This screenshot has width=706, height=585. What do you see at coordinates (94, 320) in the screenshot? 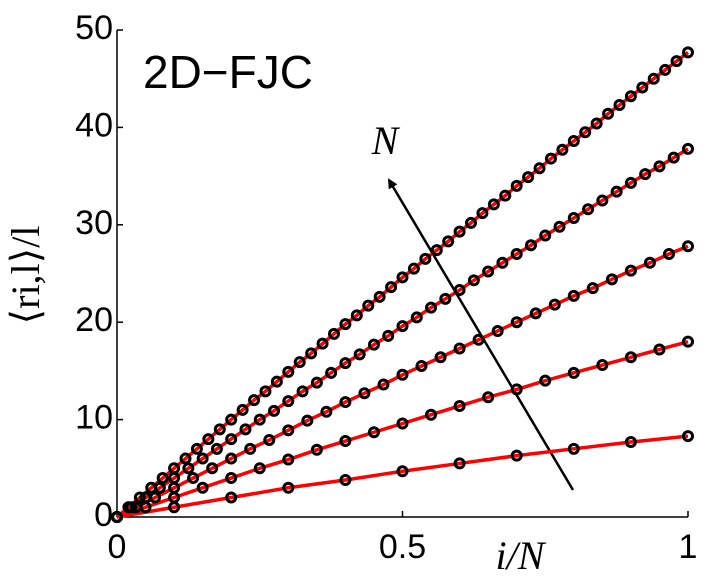
I see `y-tick-label: 20` at bounding box center [94, 320].